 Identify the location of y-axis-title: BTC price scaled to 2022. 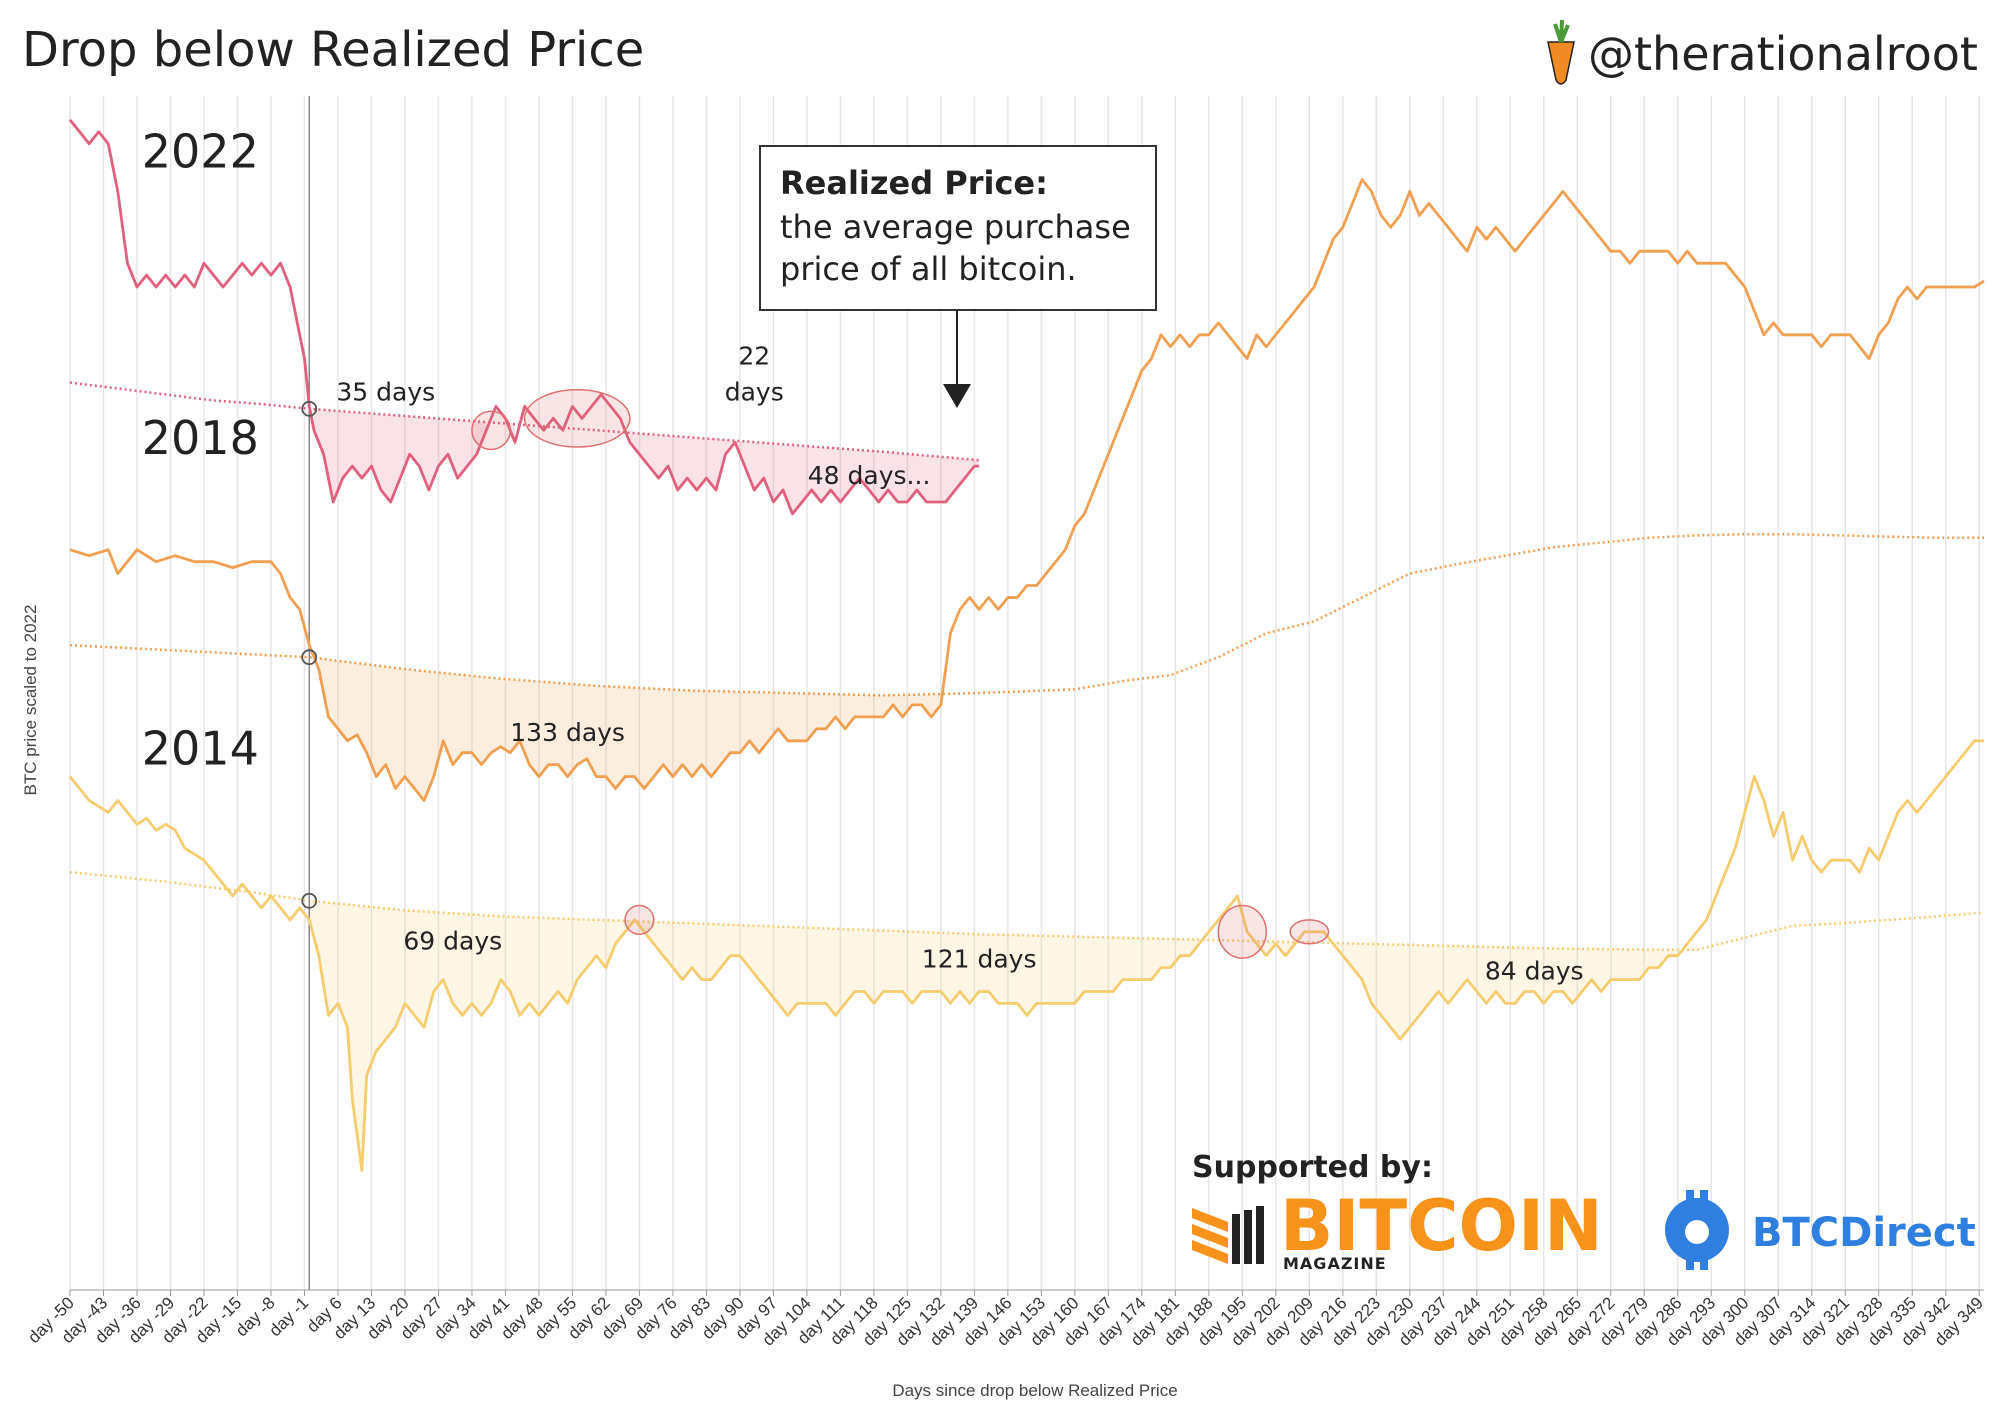
(30, 700).